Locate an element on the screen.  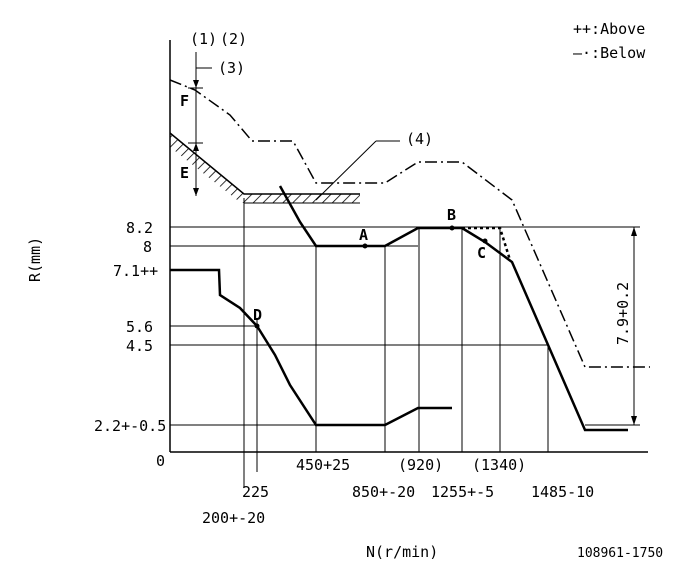
marker-f: F is located at coordinates (184, 101).